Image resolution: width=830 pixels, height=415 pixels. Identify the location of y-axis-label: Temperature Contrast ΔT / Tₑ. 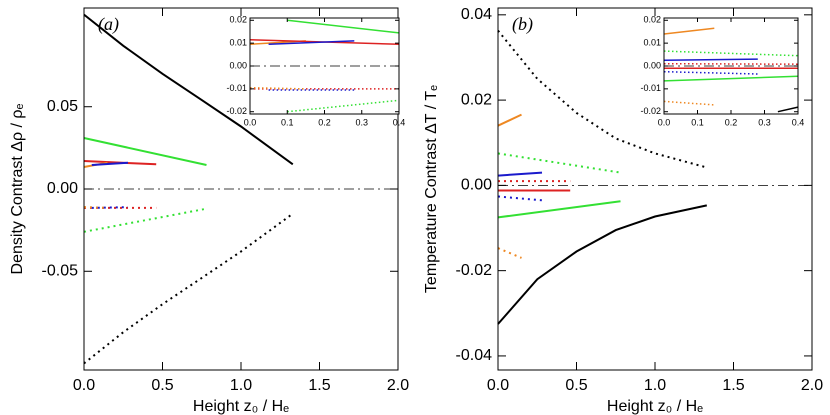
(431, 189).